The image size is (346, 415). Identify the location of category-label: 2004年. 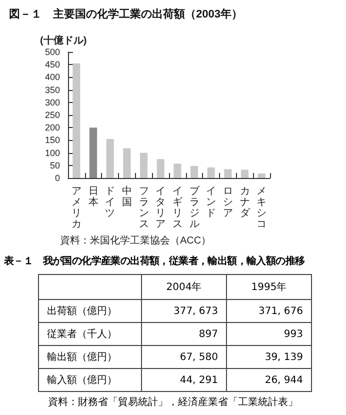
(184, 287).